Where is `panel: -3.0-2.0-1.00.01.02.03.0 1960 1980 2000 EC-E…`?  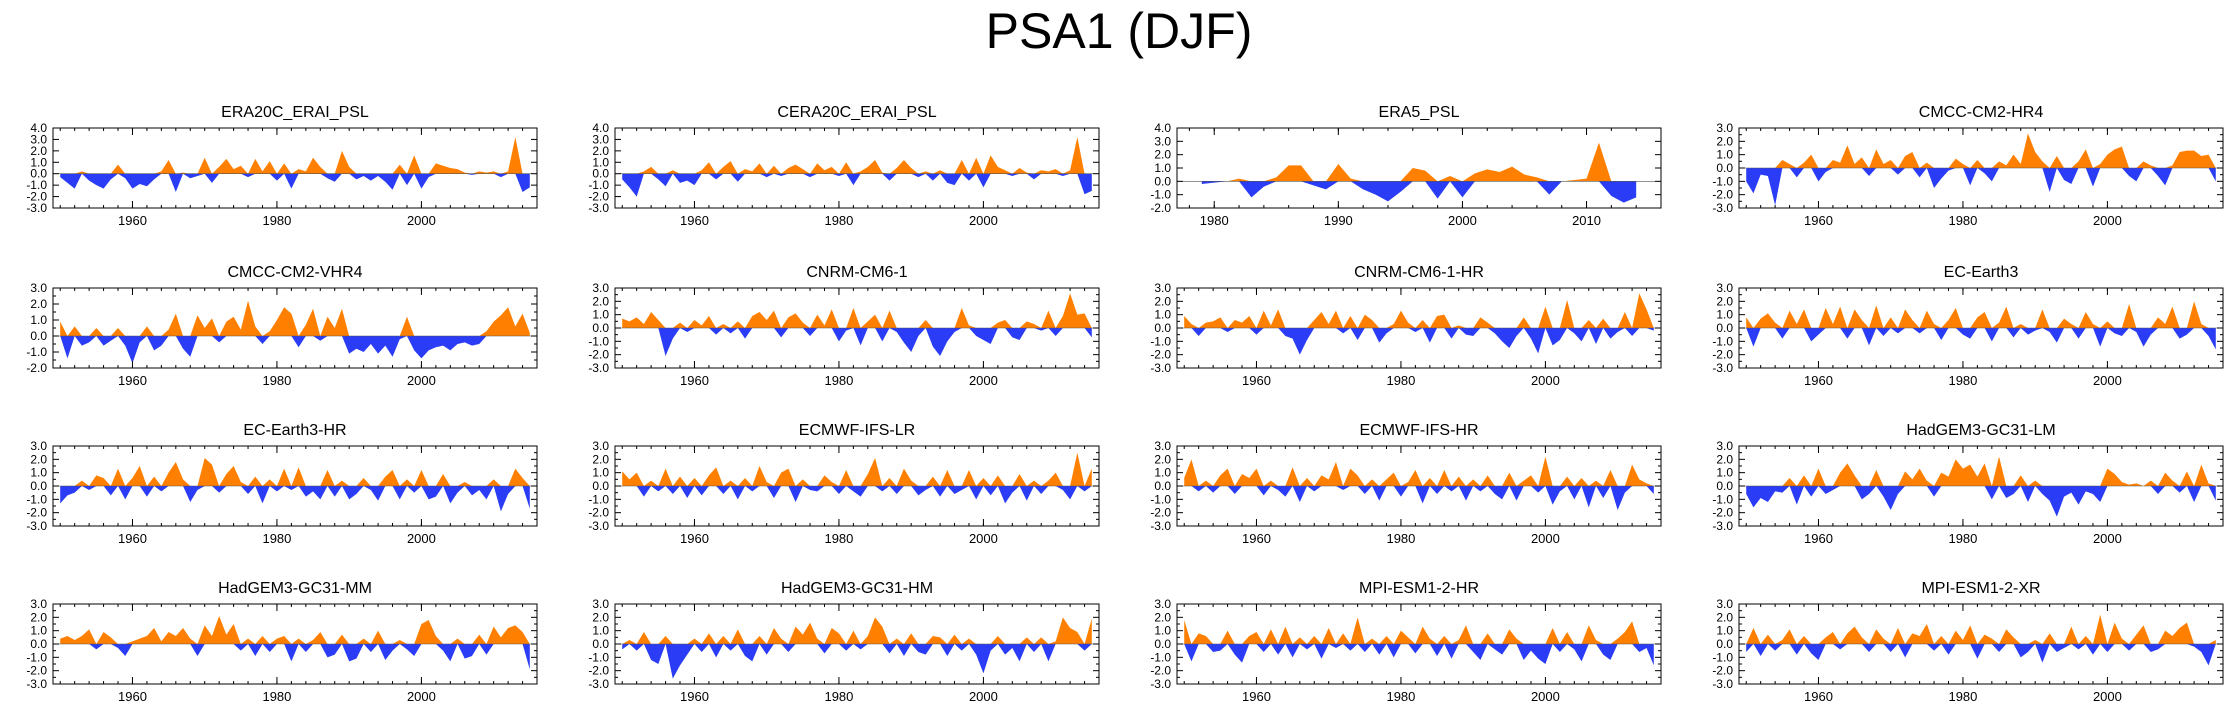
panel: -3.0-2.0-1.00.01.02.03.0 1960 1980 2000 EC-E… is located at coordinates (282, 484).